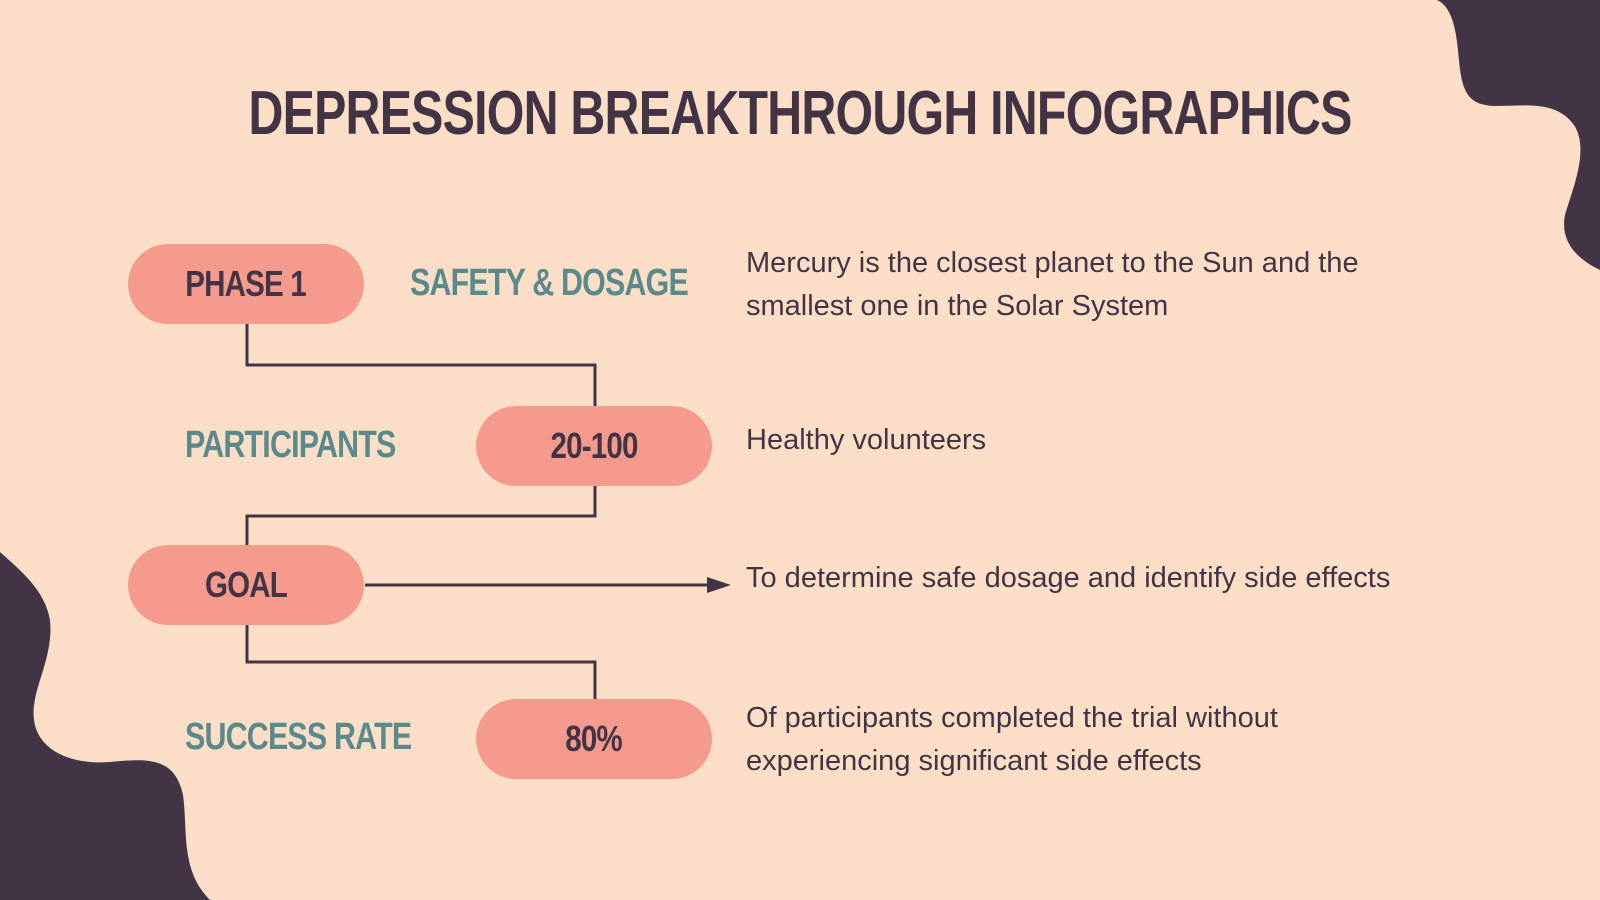  I want to click on pill-phase-1-text: PHASE 1, so click(246, 283).